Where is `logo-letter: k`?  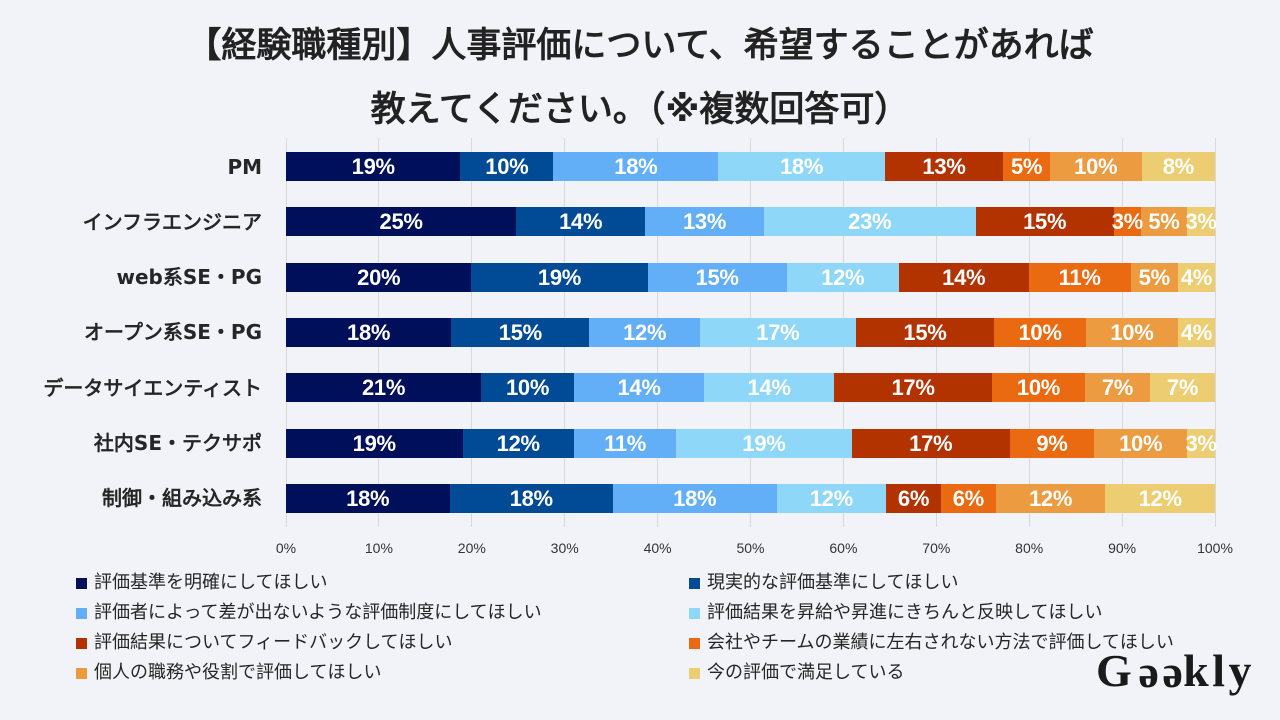 logo-letter: k is located at coordinates (1198, 670).